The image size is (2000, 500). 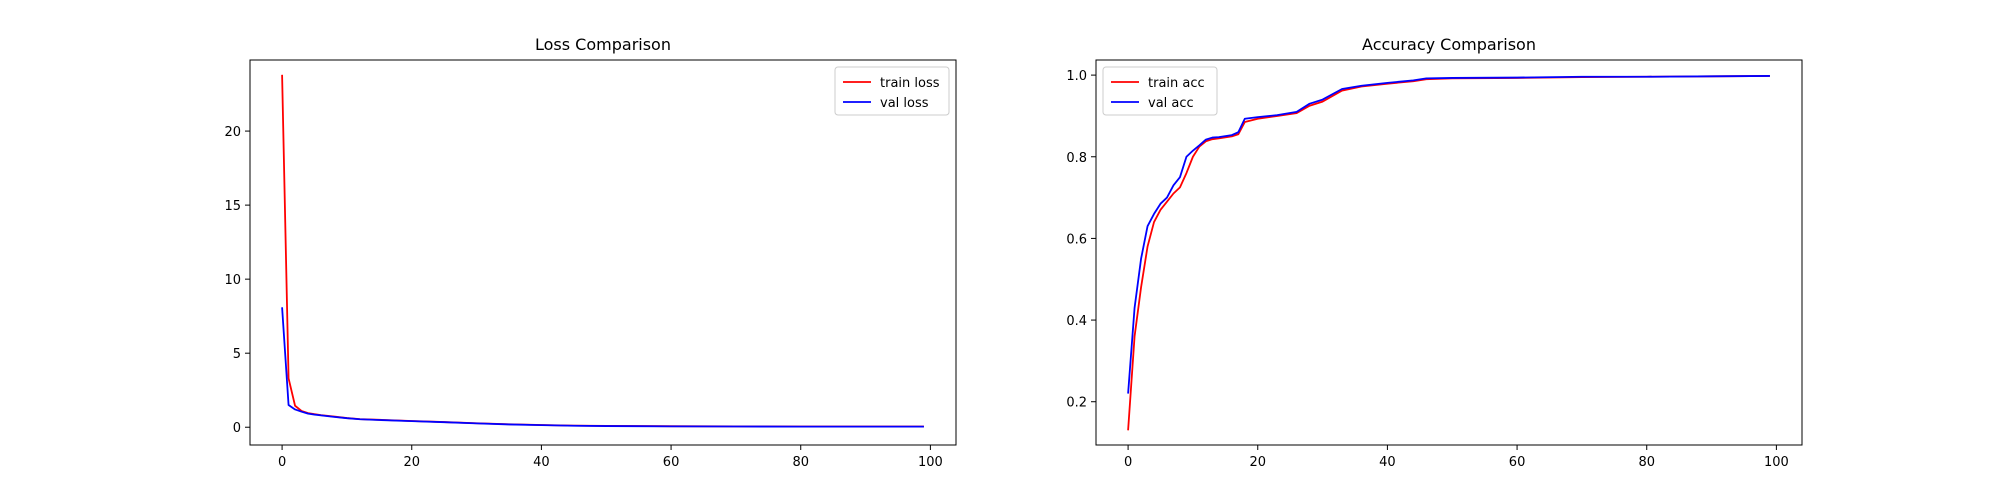 What do you see at coordinates (603, 44) in the screenshot?
I see `chart-title: Loss Comparison` at bounding box center [603, 44].